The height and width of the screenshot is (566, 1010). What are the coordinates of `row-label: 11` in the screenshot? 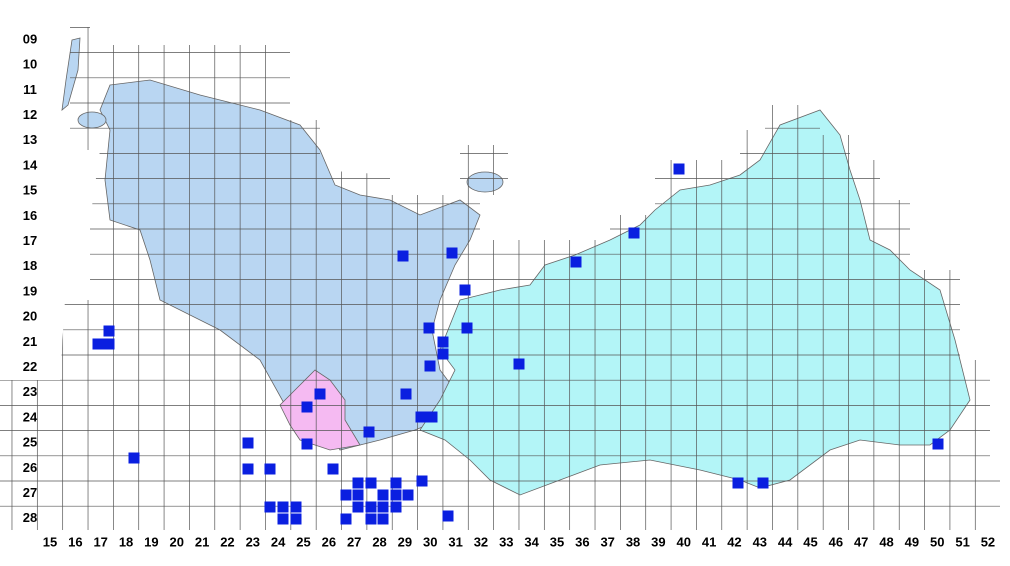 It's located at (30, 89).